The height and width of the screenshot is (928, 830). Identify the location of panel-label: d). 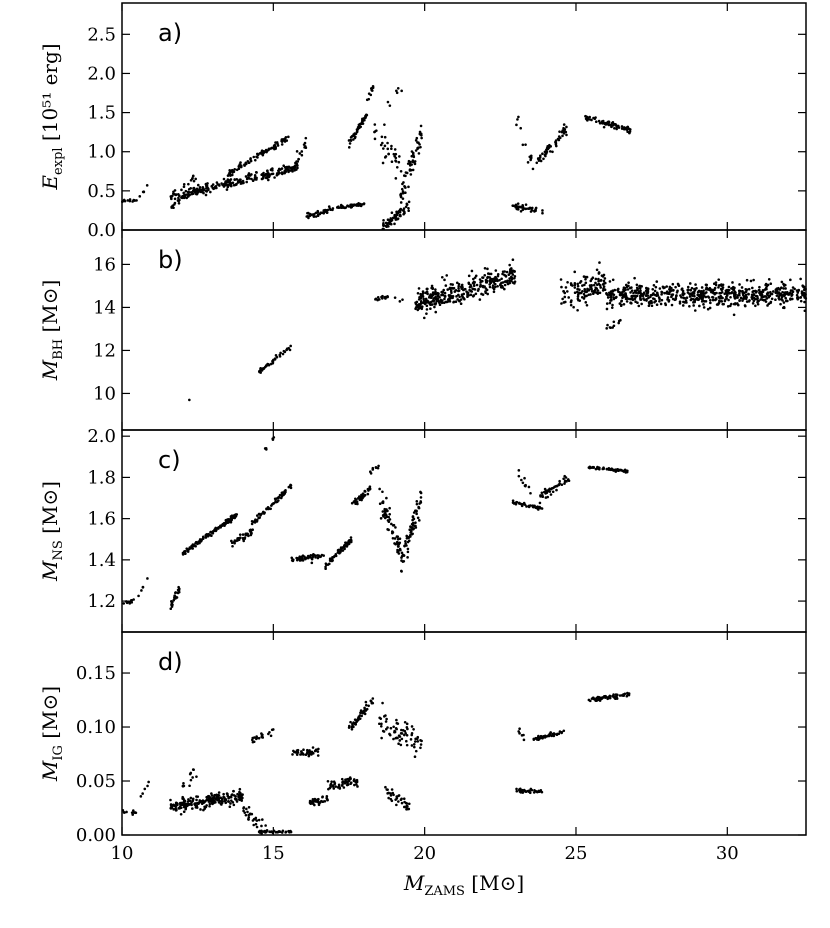
(170, 662).